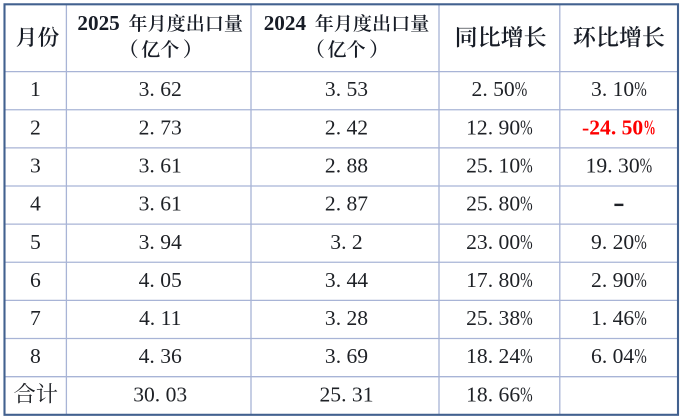 The height and width of the screenshot is (420, 684). What do you see at coordinates (346, 318) in the screenshot?
I see `svg-text: 3. 28` at bounding box center [346, 318].